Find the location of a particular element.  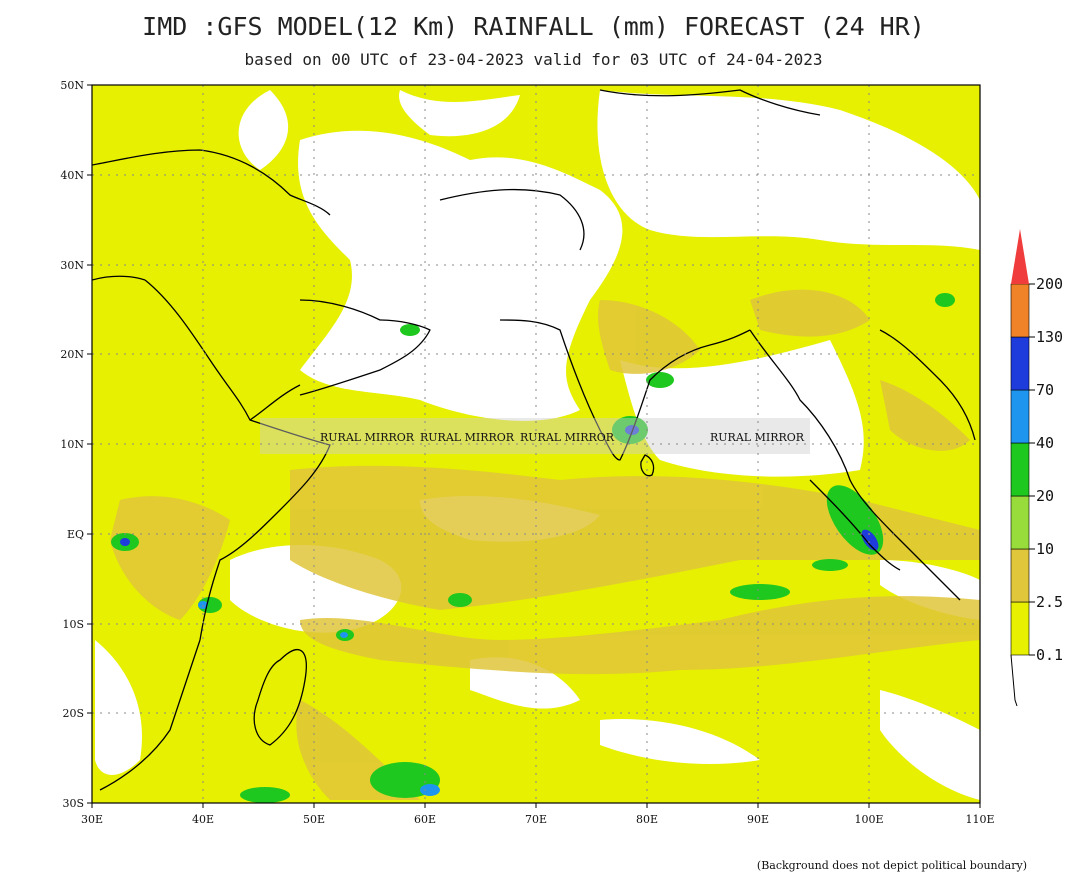

lat-label: 20S is located at coordinates (73, 713).